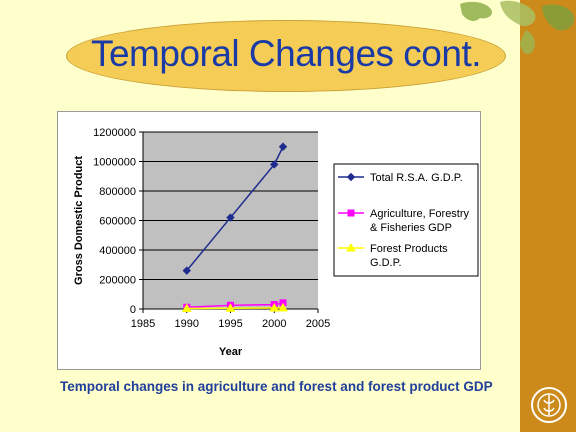 The height and width of the screenshot is (432, 576). What do you see at coordinates (274, 324) in the screenshot?
I see `x-tick-label: 2000` at bounding box center [274, 324].